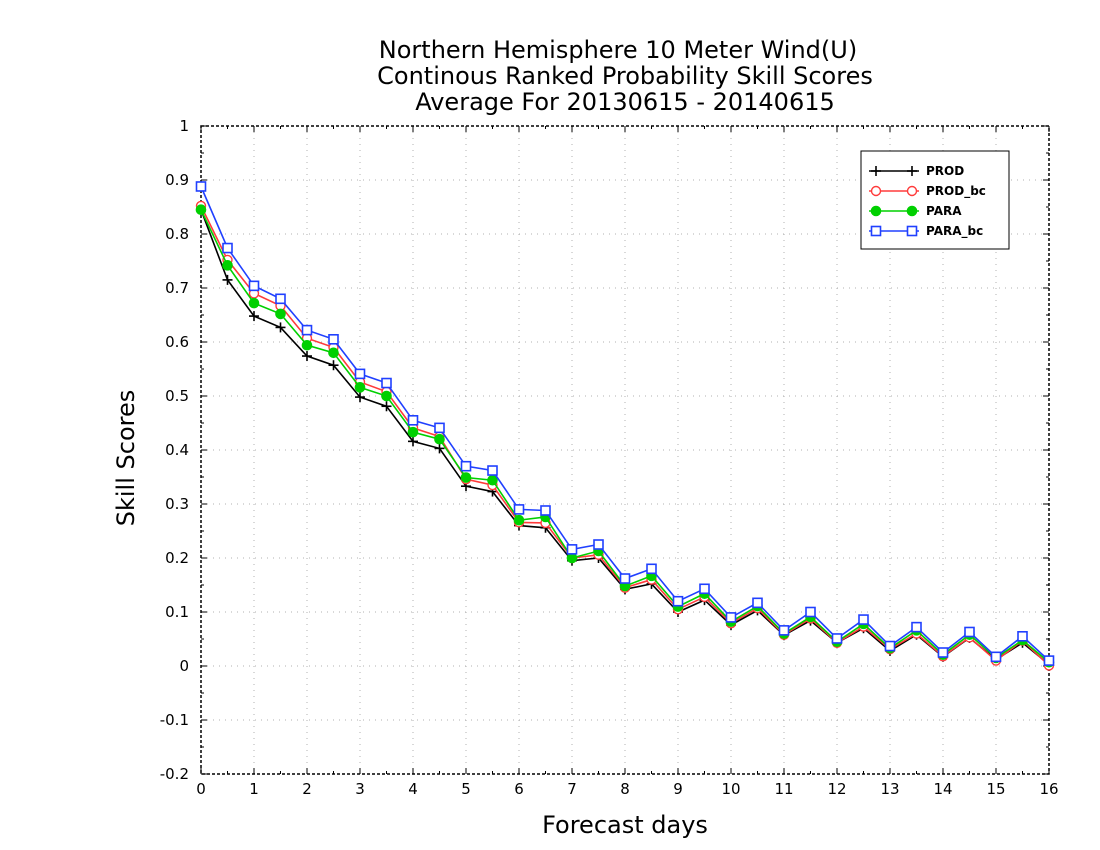 The image size is (1100, 850). I want to click on legend-marker-end-prod-bc, so click(912, 191).